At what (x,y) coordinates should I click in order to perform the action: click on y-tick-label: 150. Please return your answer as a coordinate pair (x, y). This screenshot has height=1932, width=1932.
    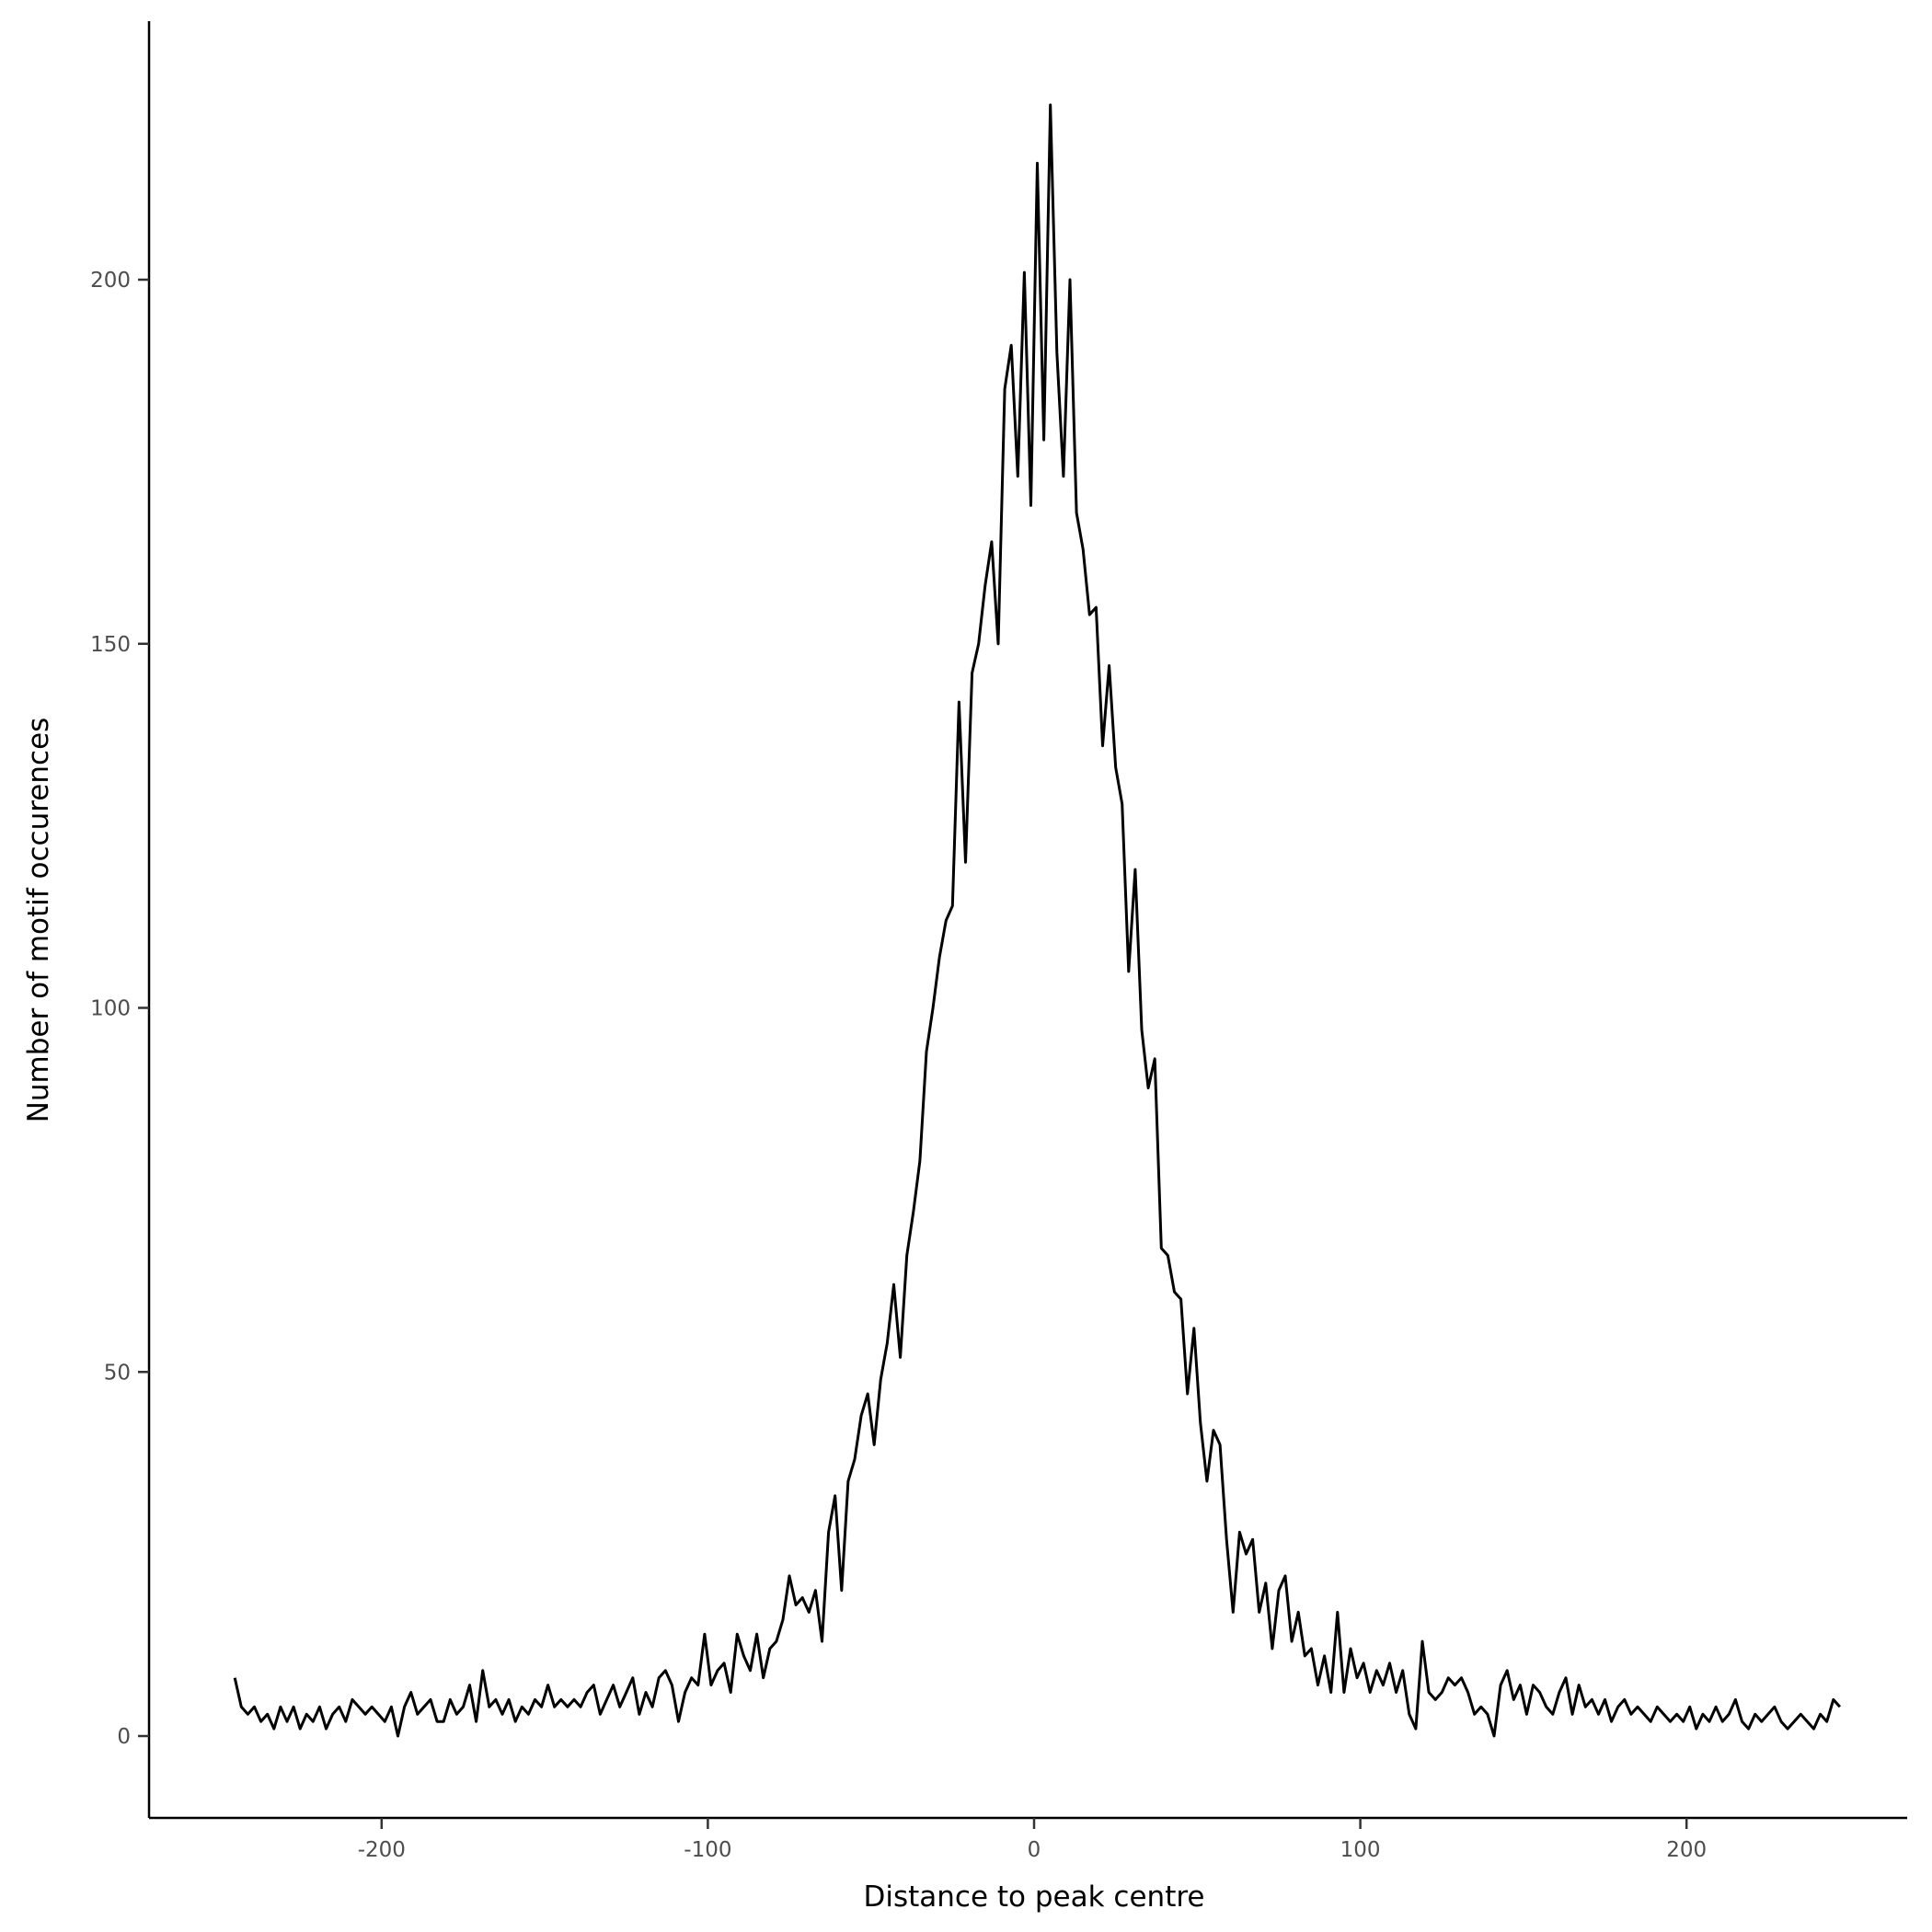
    Looking at the image, I should click on (110, 645).